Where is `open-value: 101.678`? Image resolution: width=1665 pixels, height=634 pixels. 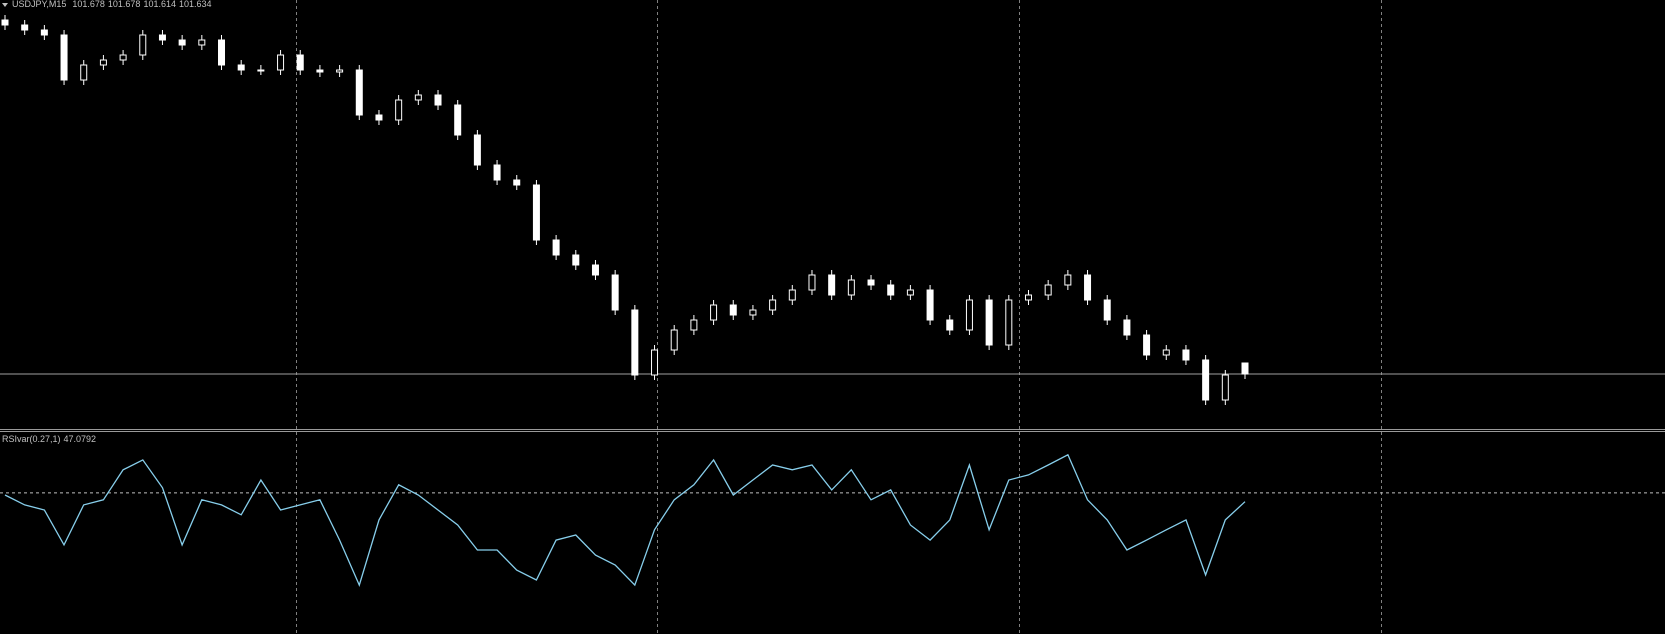 open-value: 101.678 is located at coordinates (88, 4).